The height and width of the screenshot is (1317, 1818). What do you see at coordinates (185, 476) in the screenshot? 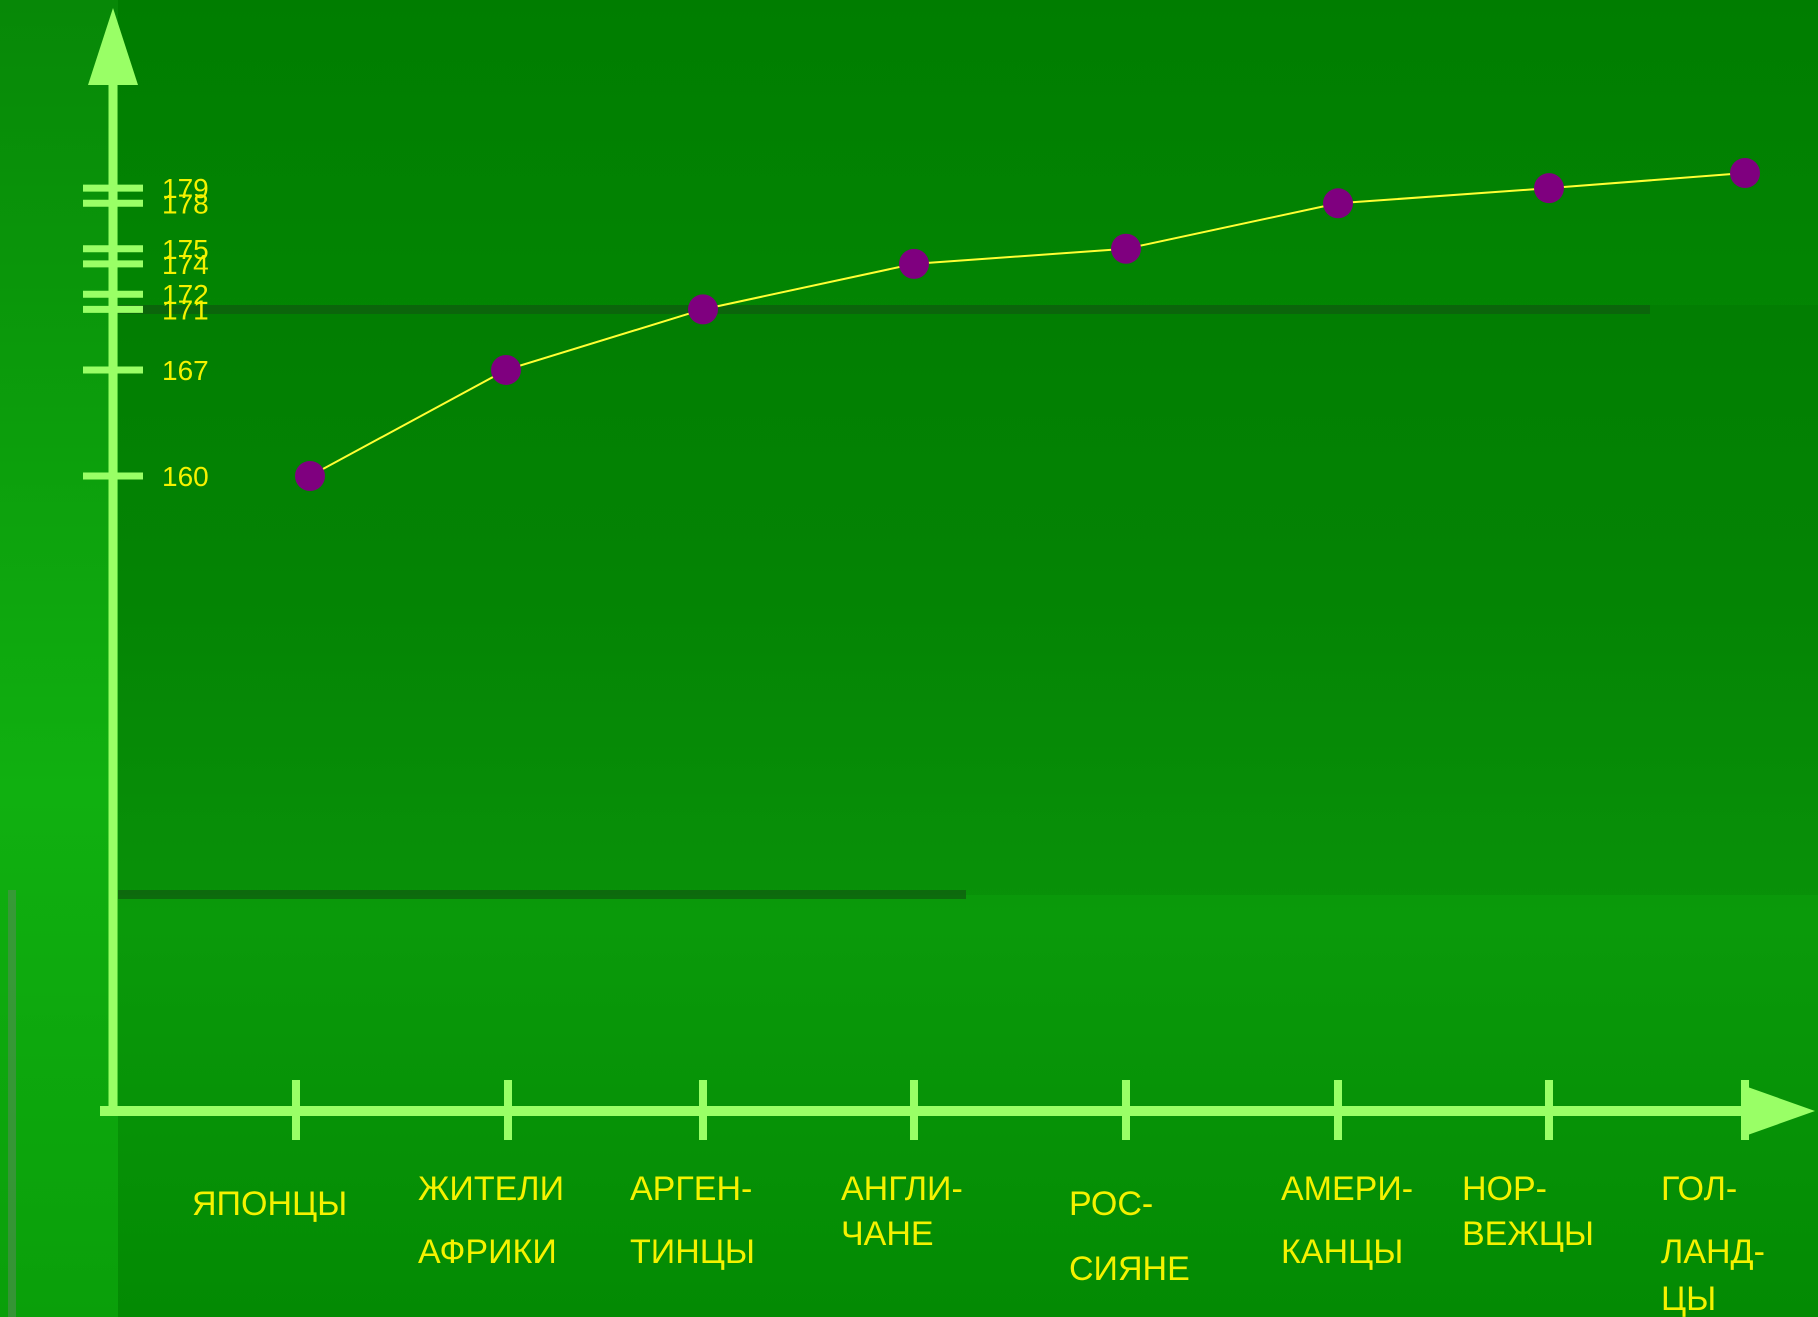
I see `y-tick-label-160: 160` at bounding box center [185, 476].